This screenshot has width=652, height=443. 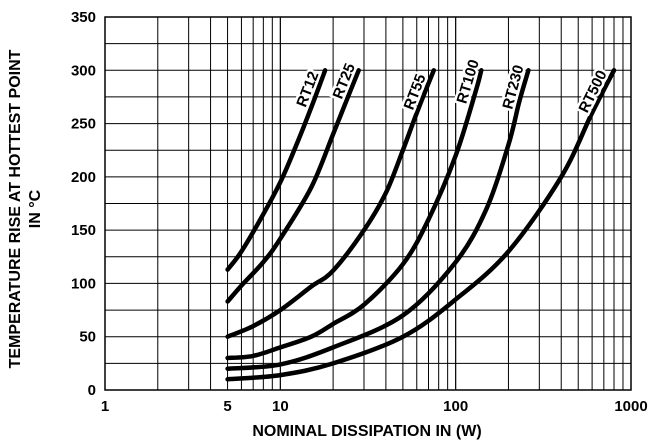 I want to click on y-tick-label: 300, so click(x=83, y=70).